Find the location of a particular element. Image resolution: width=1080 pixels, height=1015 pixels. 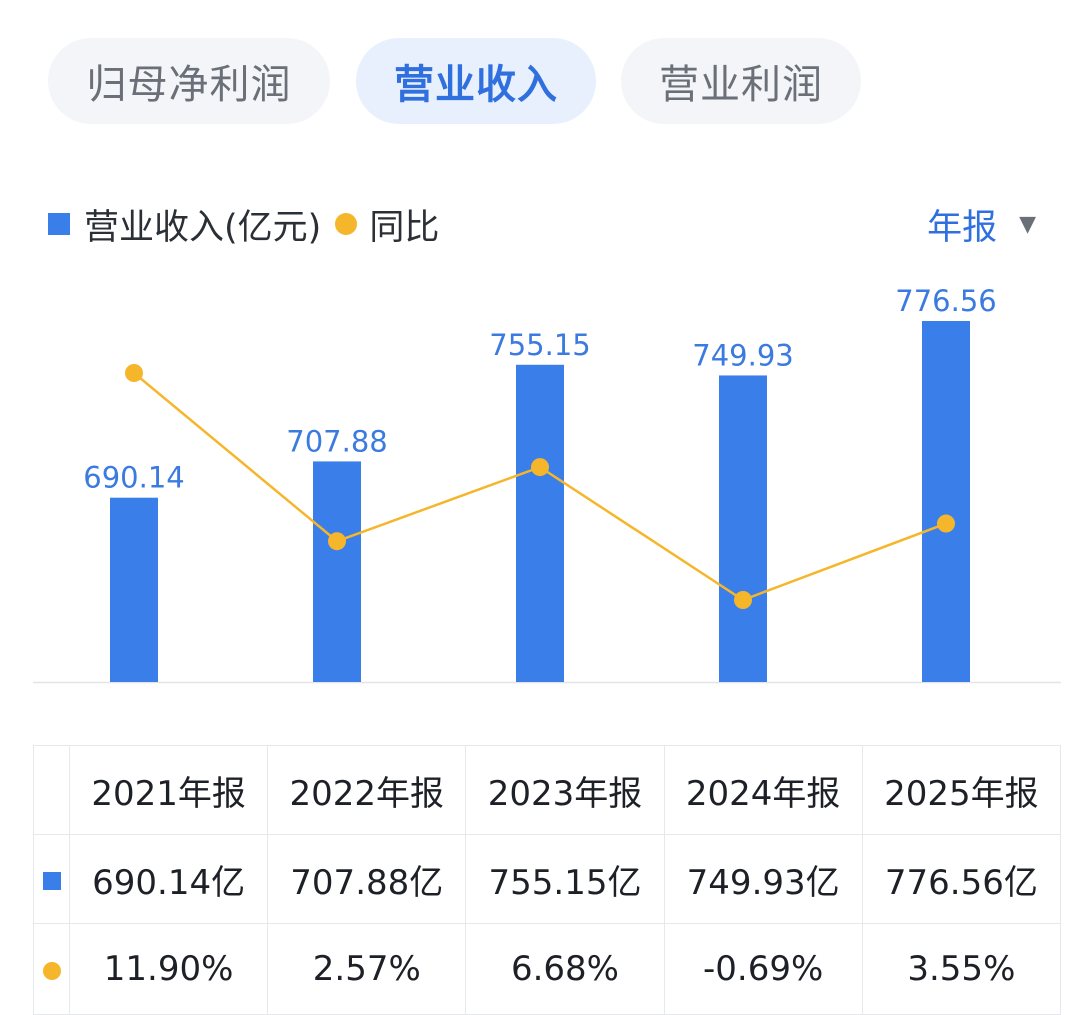

bar-value-label: 690.14 is located at coordinates (133, 478).